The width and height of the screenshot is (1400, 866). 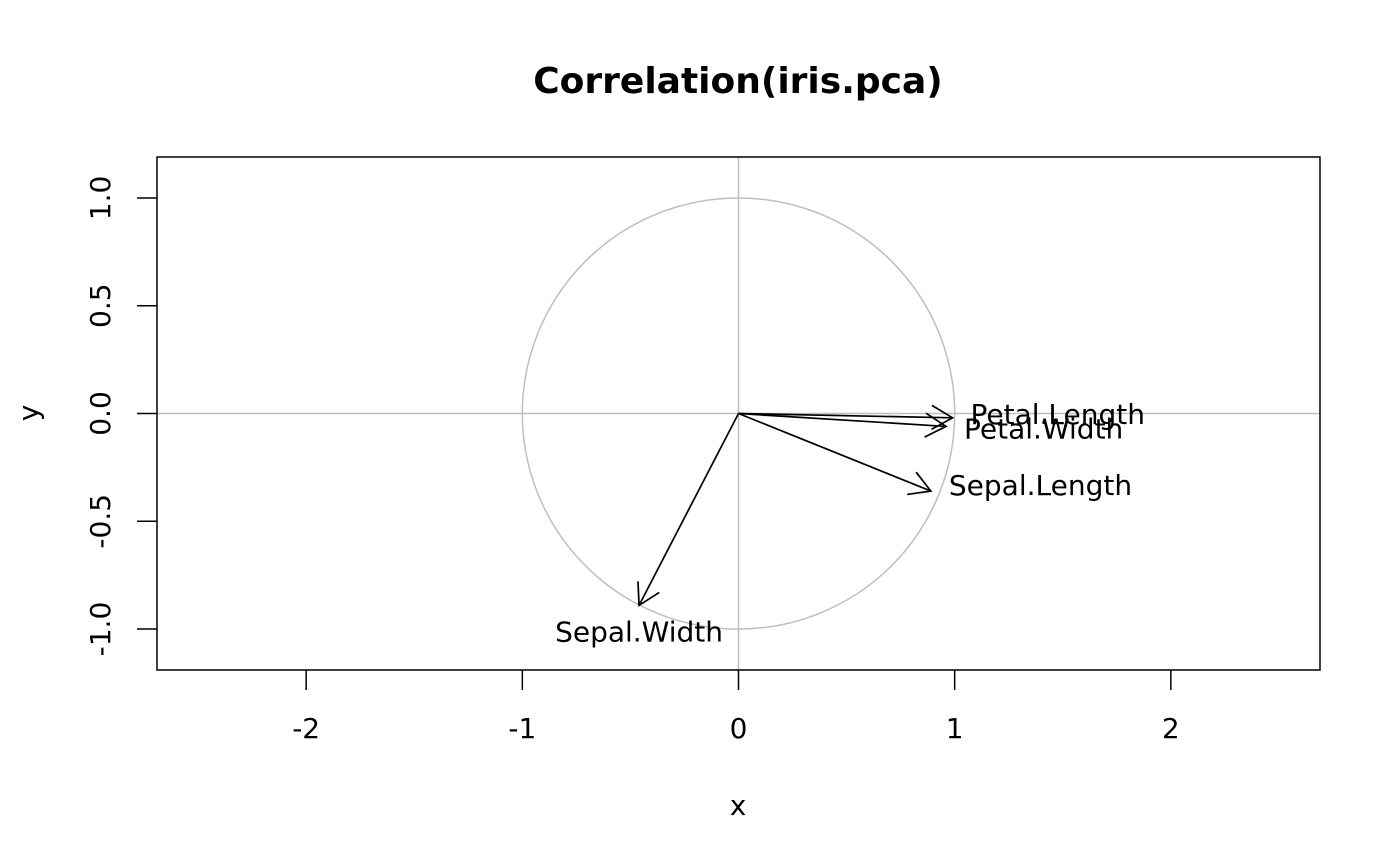 I want to click on x-tick-label: 0, so click(x=739, y=728).